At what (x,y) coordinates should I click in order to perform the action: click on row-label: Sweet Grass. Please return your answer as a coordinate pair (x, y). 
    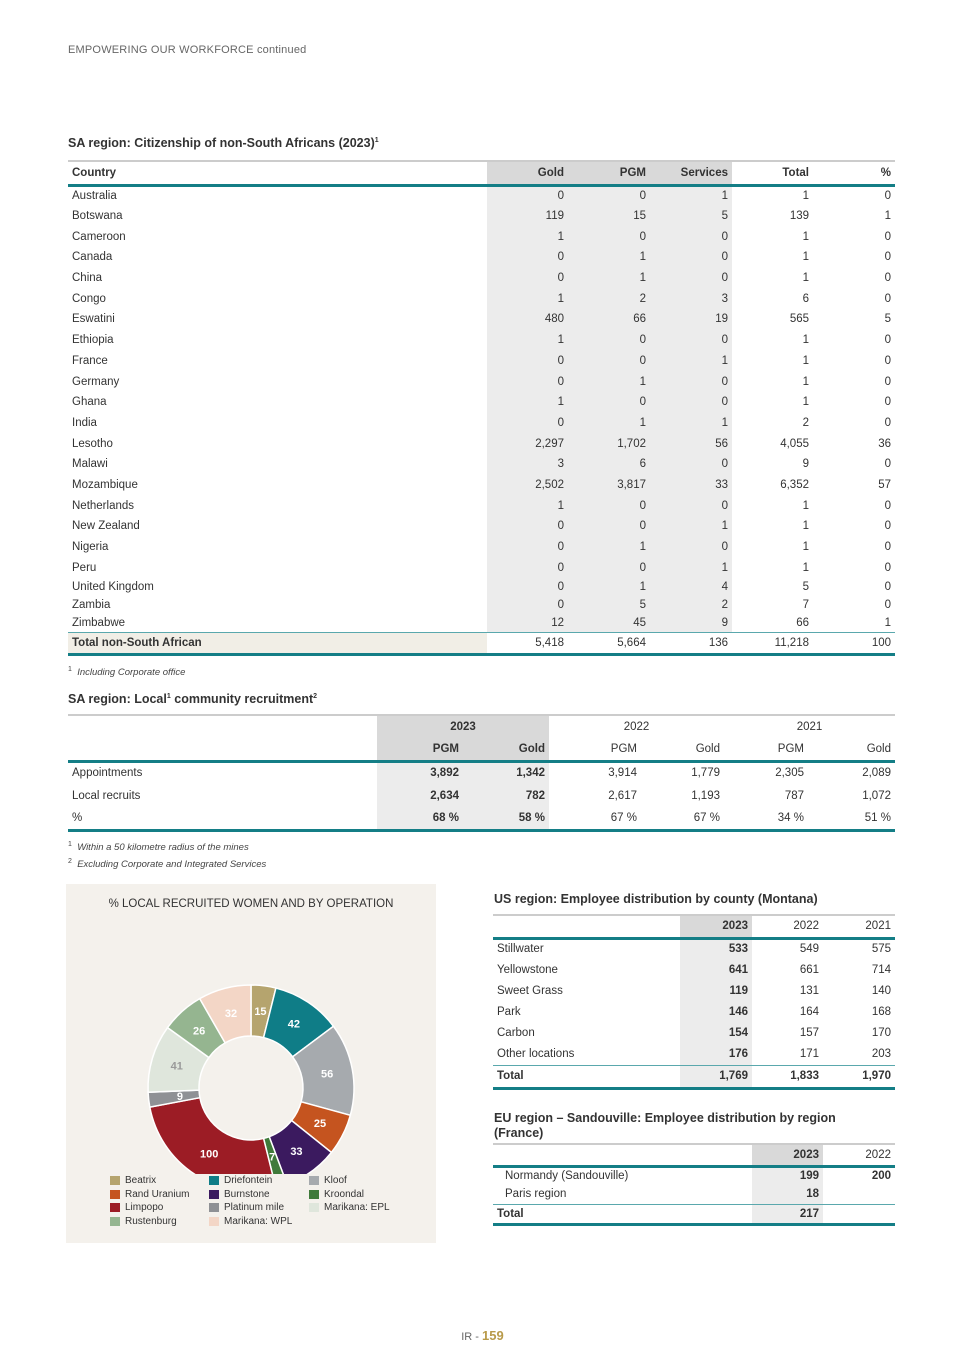
    Looking at the image, I should click on (530, 990).